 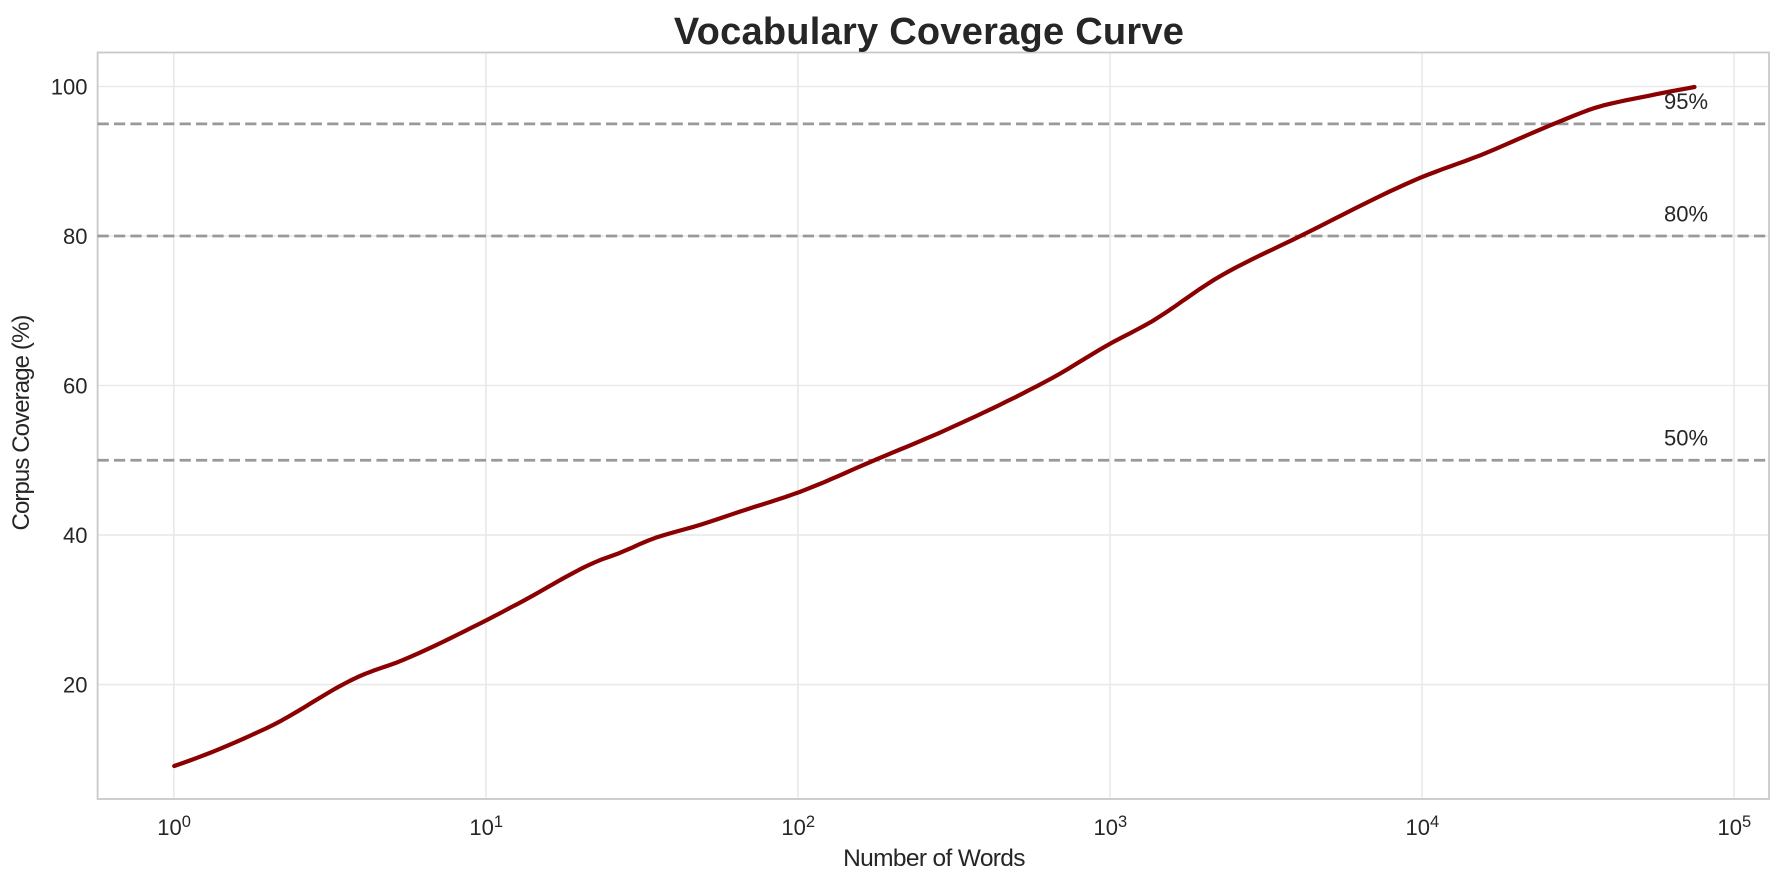 I want to click on svg-text: 50%, so click(x=1686, y=438).